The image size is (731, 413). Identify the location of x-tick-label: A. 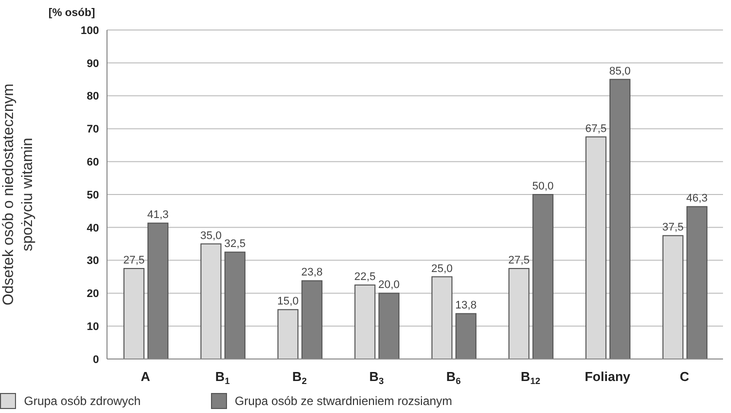
(145, 376).